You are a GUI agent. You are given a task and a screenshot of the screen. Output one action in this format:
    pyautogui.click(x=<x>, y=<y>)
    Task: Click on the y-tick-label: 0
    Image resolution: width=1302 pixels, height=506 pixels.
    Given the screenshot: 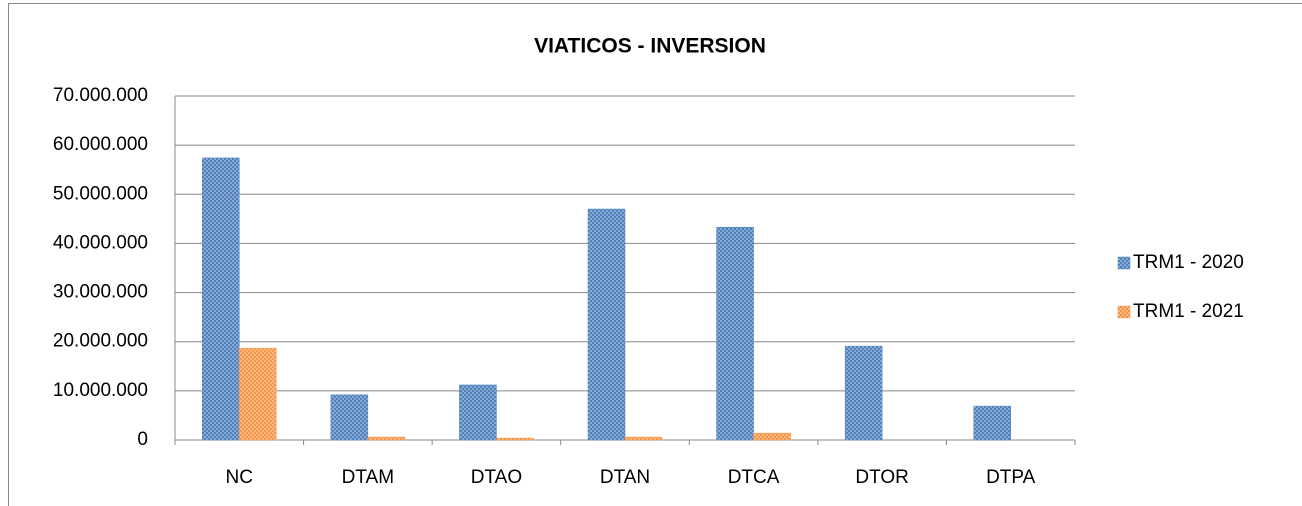 What is the action you would take?
    pyautogui.click(x=142, y=439)
    